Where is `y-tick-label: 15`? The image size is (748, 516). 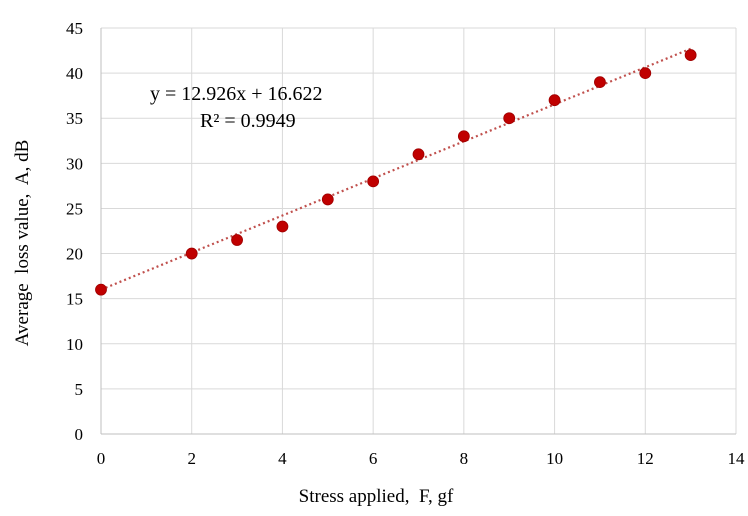 y-tick-label: 15 is located at coordinates (74, 299).